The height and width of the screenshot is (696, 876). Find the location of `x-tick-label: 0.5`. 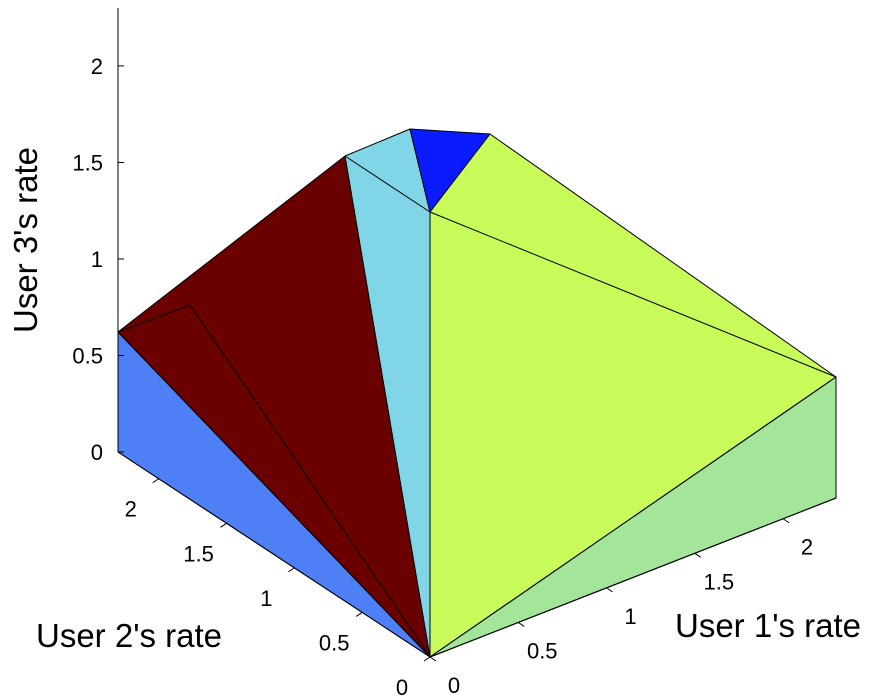

x-tick-label: 0.5 is located at coordinates (542, 650).